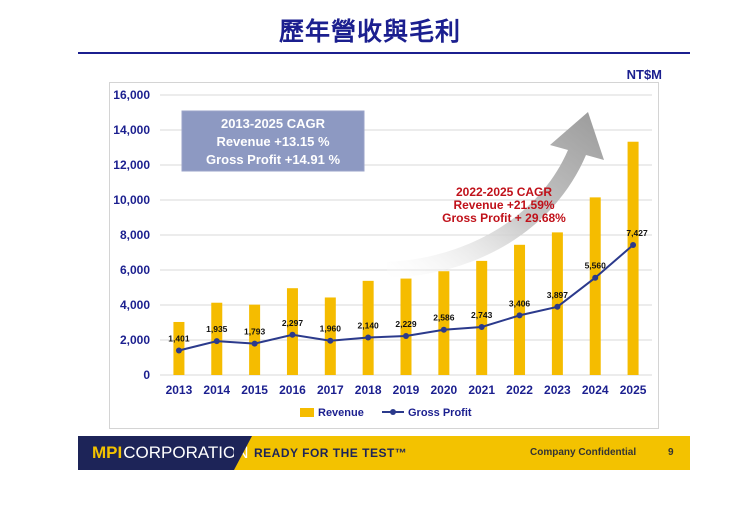 The image size is (740, 505). I want to click on cagr-long-box, so click(273, 141).